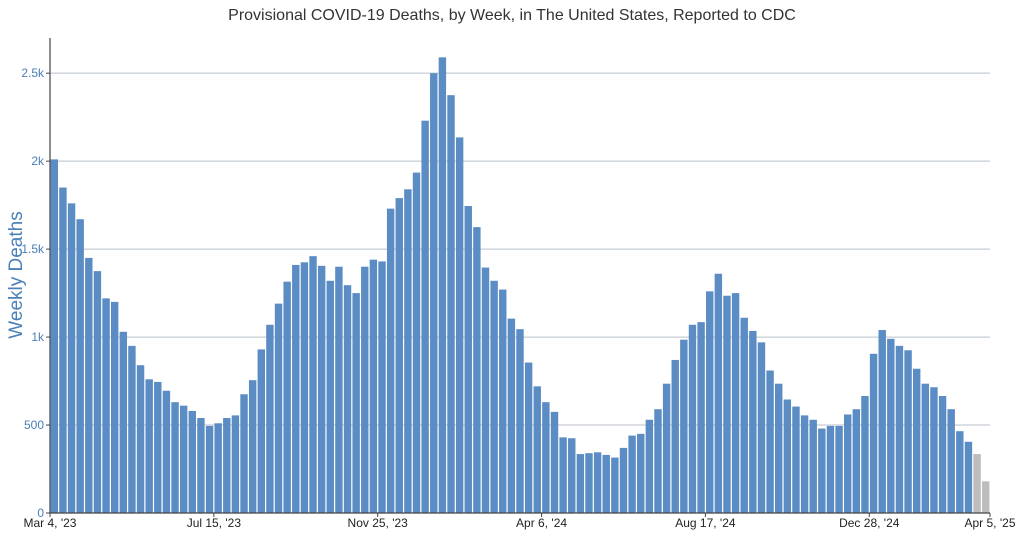 Image resolution: width=1024 pixels, height=535 pixels. Describe the element at coordinates (541, 523) in the screenshot. I see `x-tick-label: Apr 6, '24` at that location.